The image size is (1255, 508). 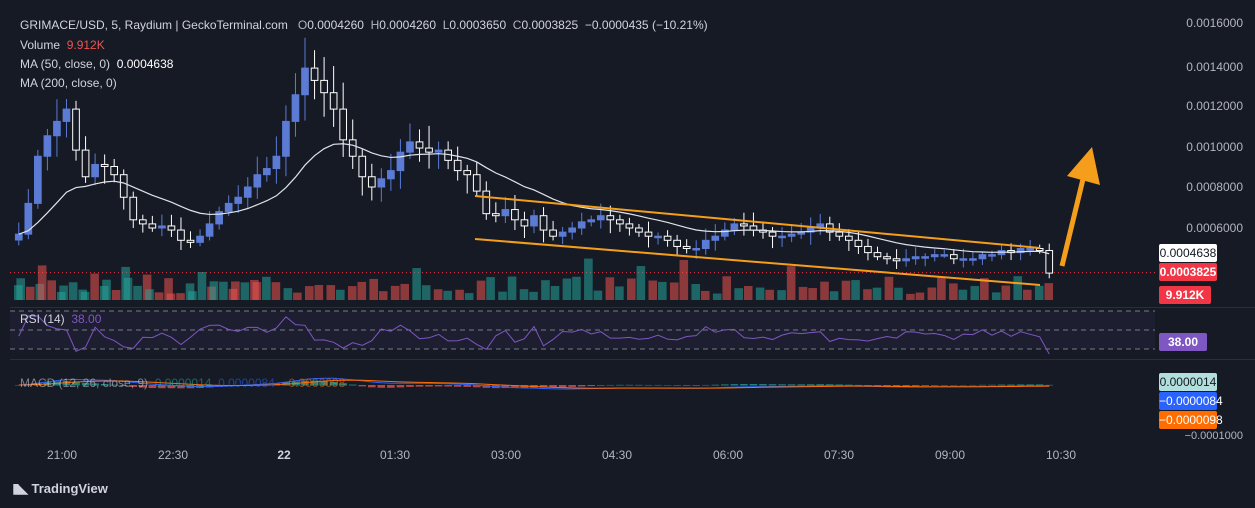 I want to click on volume-tag: 9.912K, so click(x=1185, y=295).